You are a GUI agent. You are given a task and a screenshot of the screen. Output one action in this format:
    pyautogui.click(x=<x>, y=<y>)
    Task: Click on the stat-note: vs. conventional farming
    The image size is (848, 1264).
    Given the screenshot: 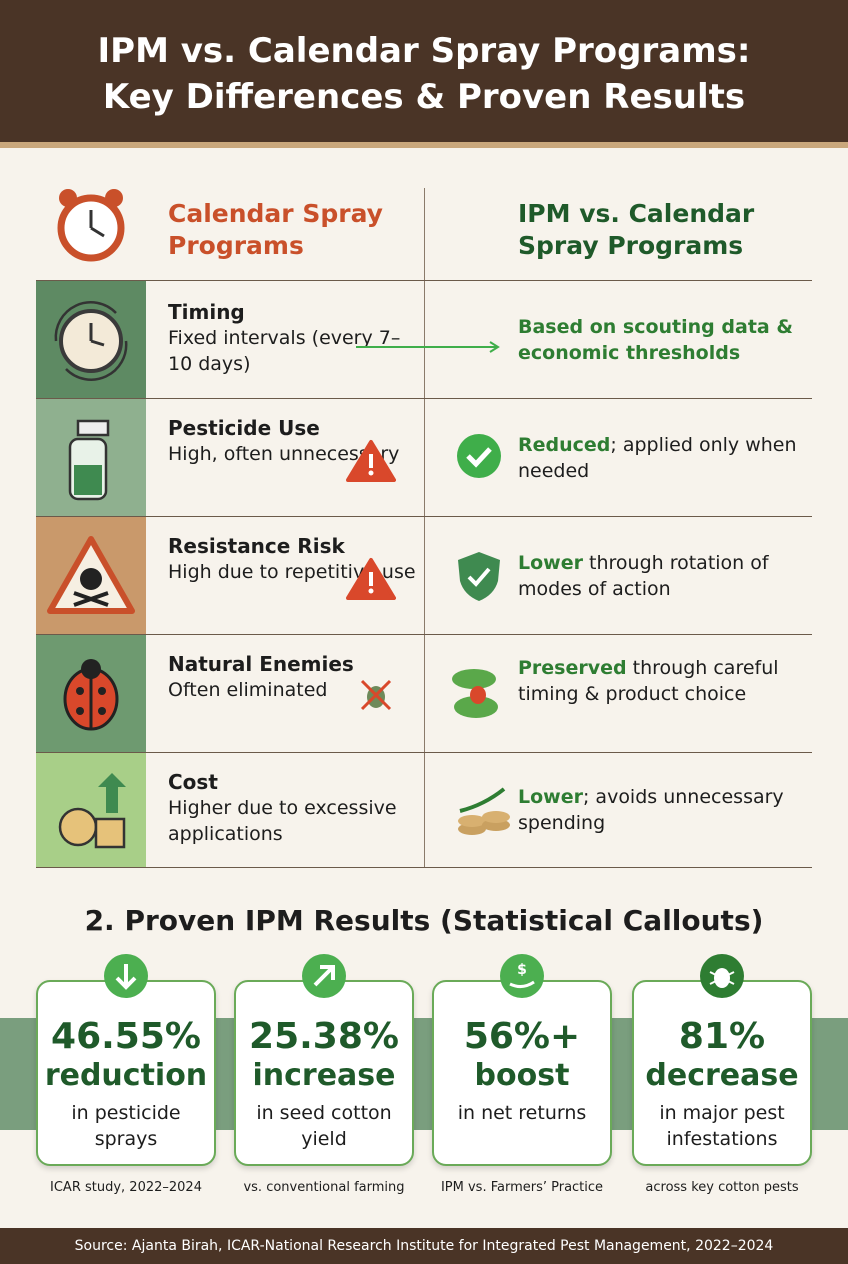 What is the action you would take?
    pyautogui.click(x=324, y=1187)
    